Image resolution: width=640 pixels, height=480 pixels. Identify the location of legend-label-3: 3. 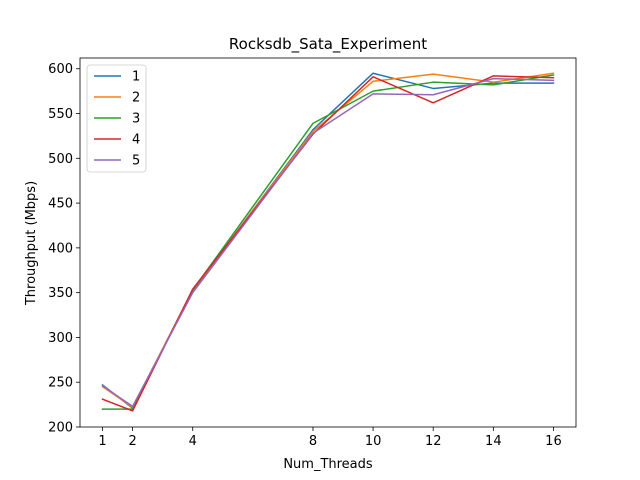
(136, 119).